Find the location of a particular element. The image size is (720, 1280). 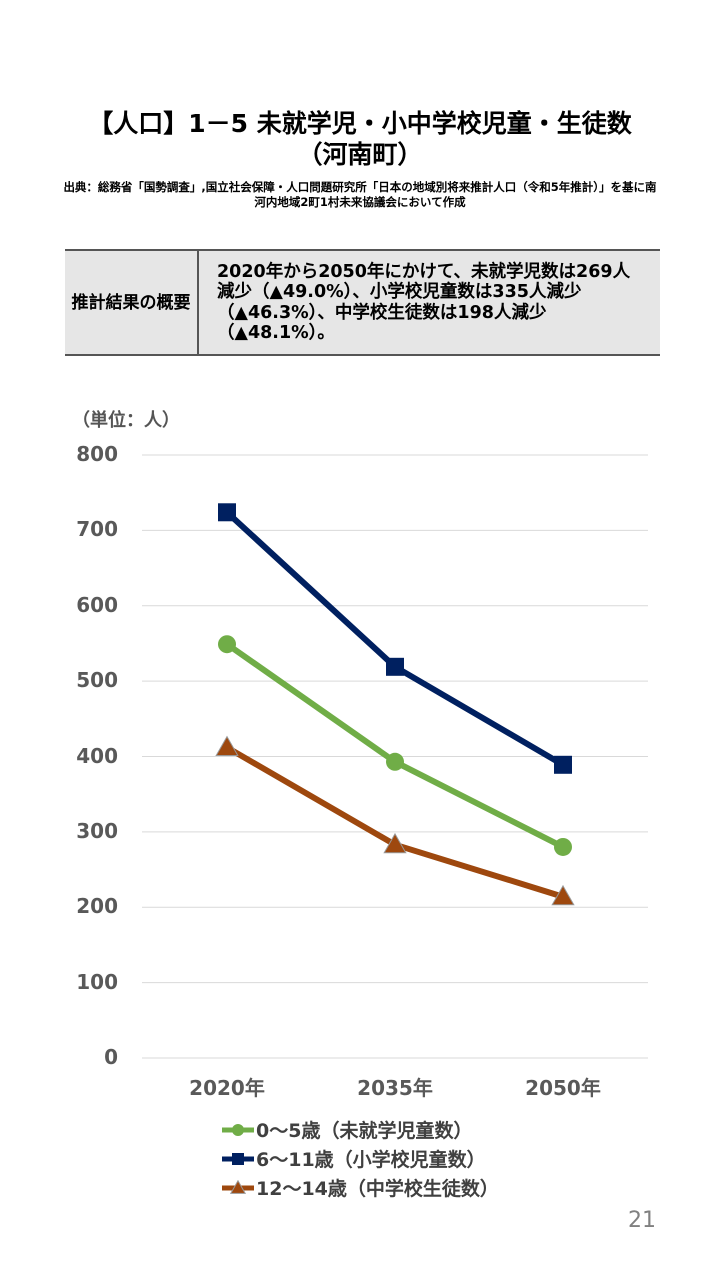

y-tick-label: 500 is located at coordinates (97, 680).